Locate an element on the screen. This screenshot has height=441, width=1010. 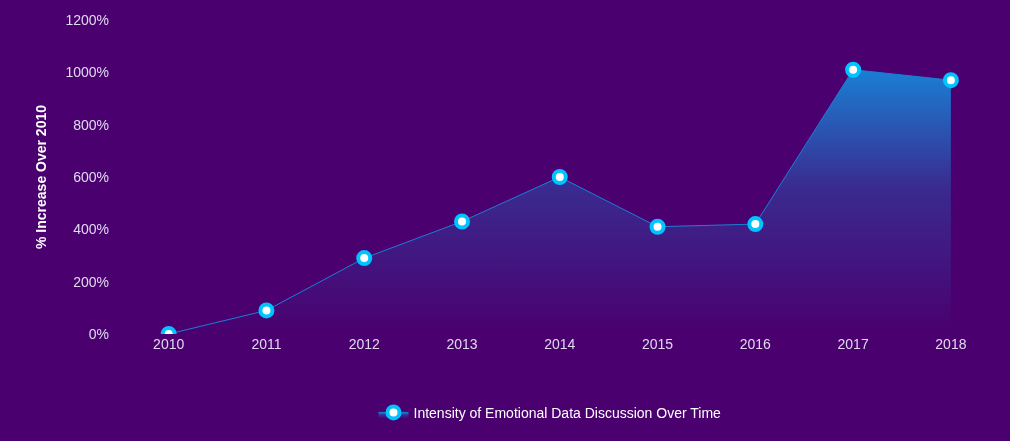
y-tick-label: 800% is located at coordinates (91, 124).